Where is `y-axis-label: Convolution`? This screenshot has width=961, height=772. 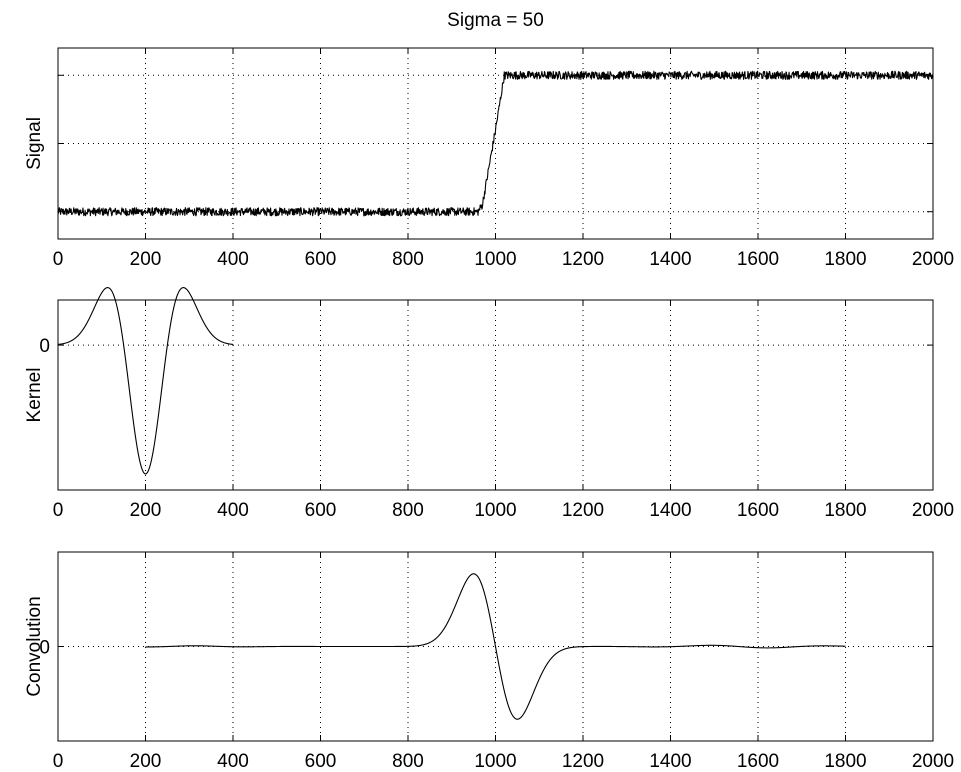 y-axis-label: Convolution is located at coordinates (34, 646).